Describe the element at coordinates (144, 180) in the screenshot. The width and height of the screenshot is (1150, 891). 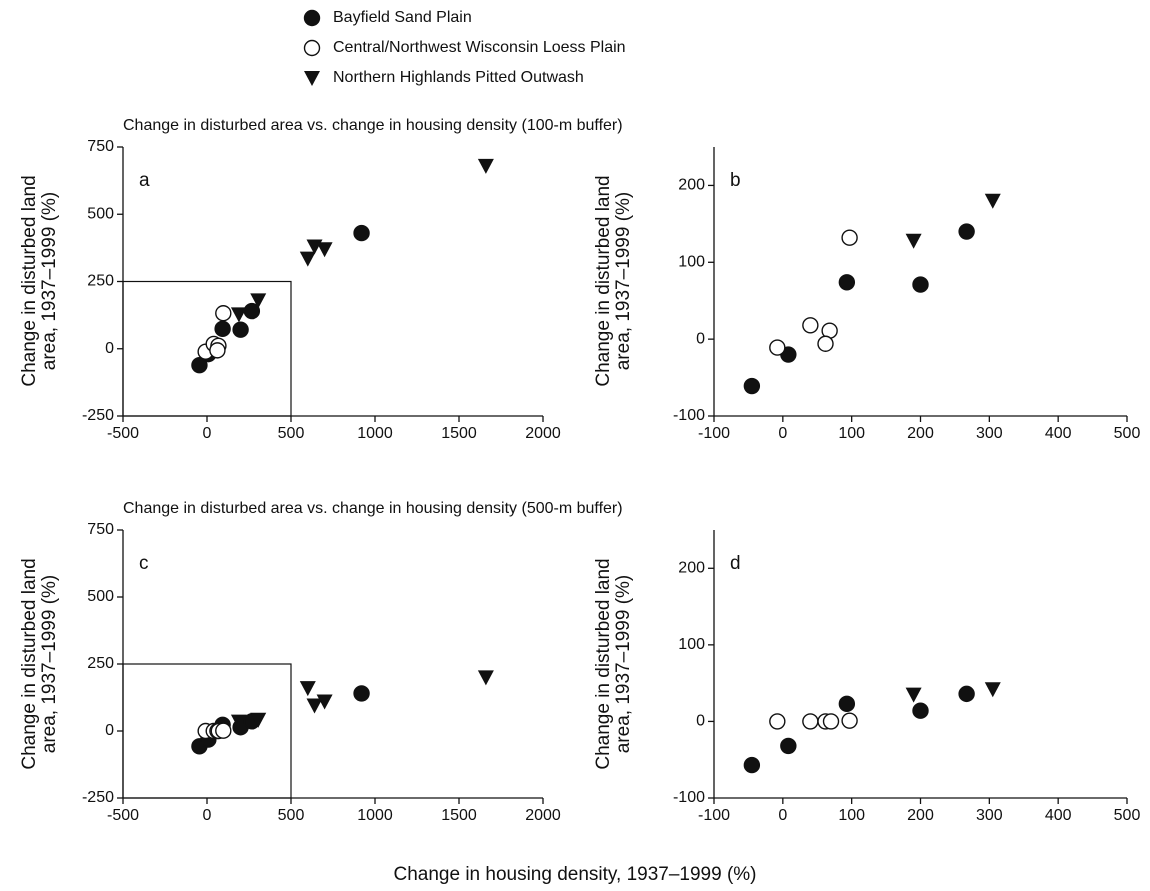
I see `panel-label: a` at that location.